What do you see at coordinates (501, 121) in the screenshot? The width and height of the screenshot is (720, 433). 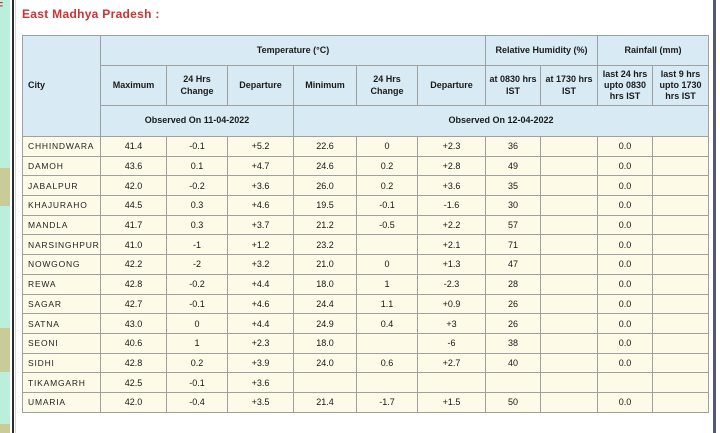 I see `observed-date-min: Observed On 12-04-2022` at bounding box center [501, 121].